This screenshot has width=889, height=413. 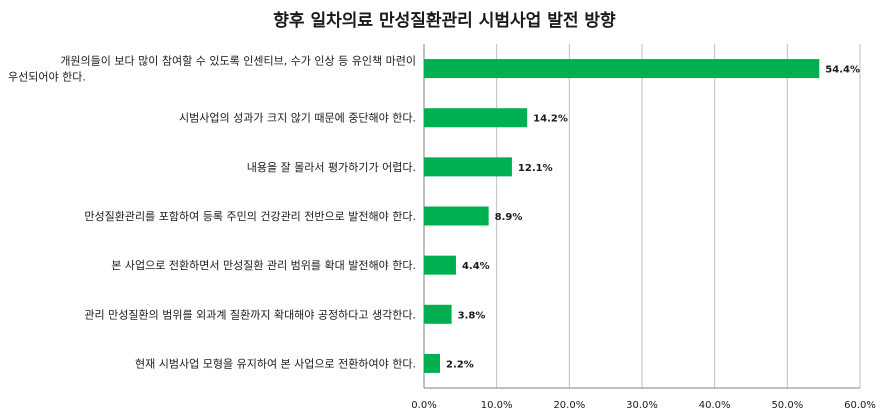 I want to click on category-label: 우선되어야 한다., so click(x=47, y=77).